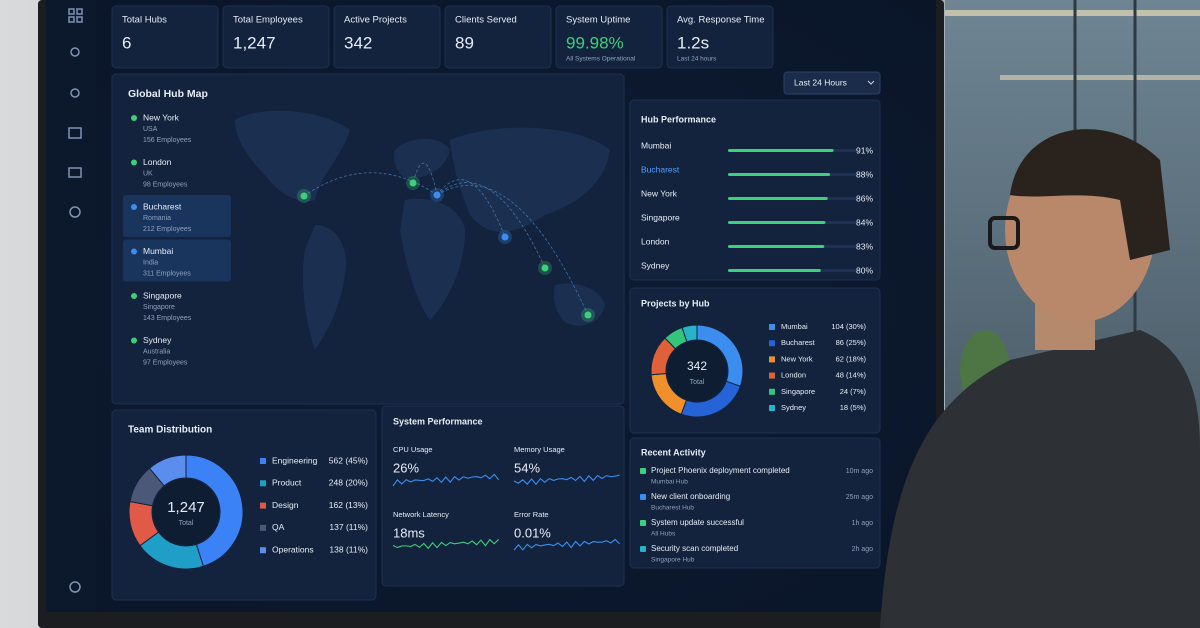  I want to click on hub-performance-value: 86%, so click(864, 198).